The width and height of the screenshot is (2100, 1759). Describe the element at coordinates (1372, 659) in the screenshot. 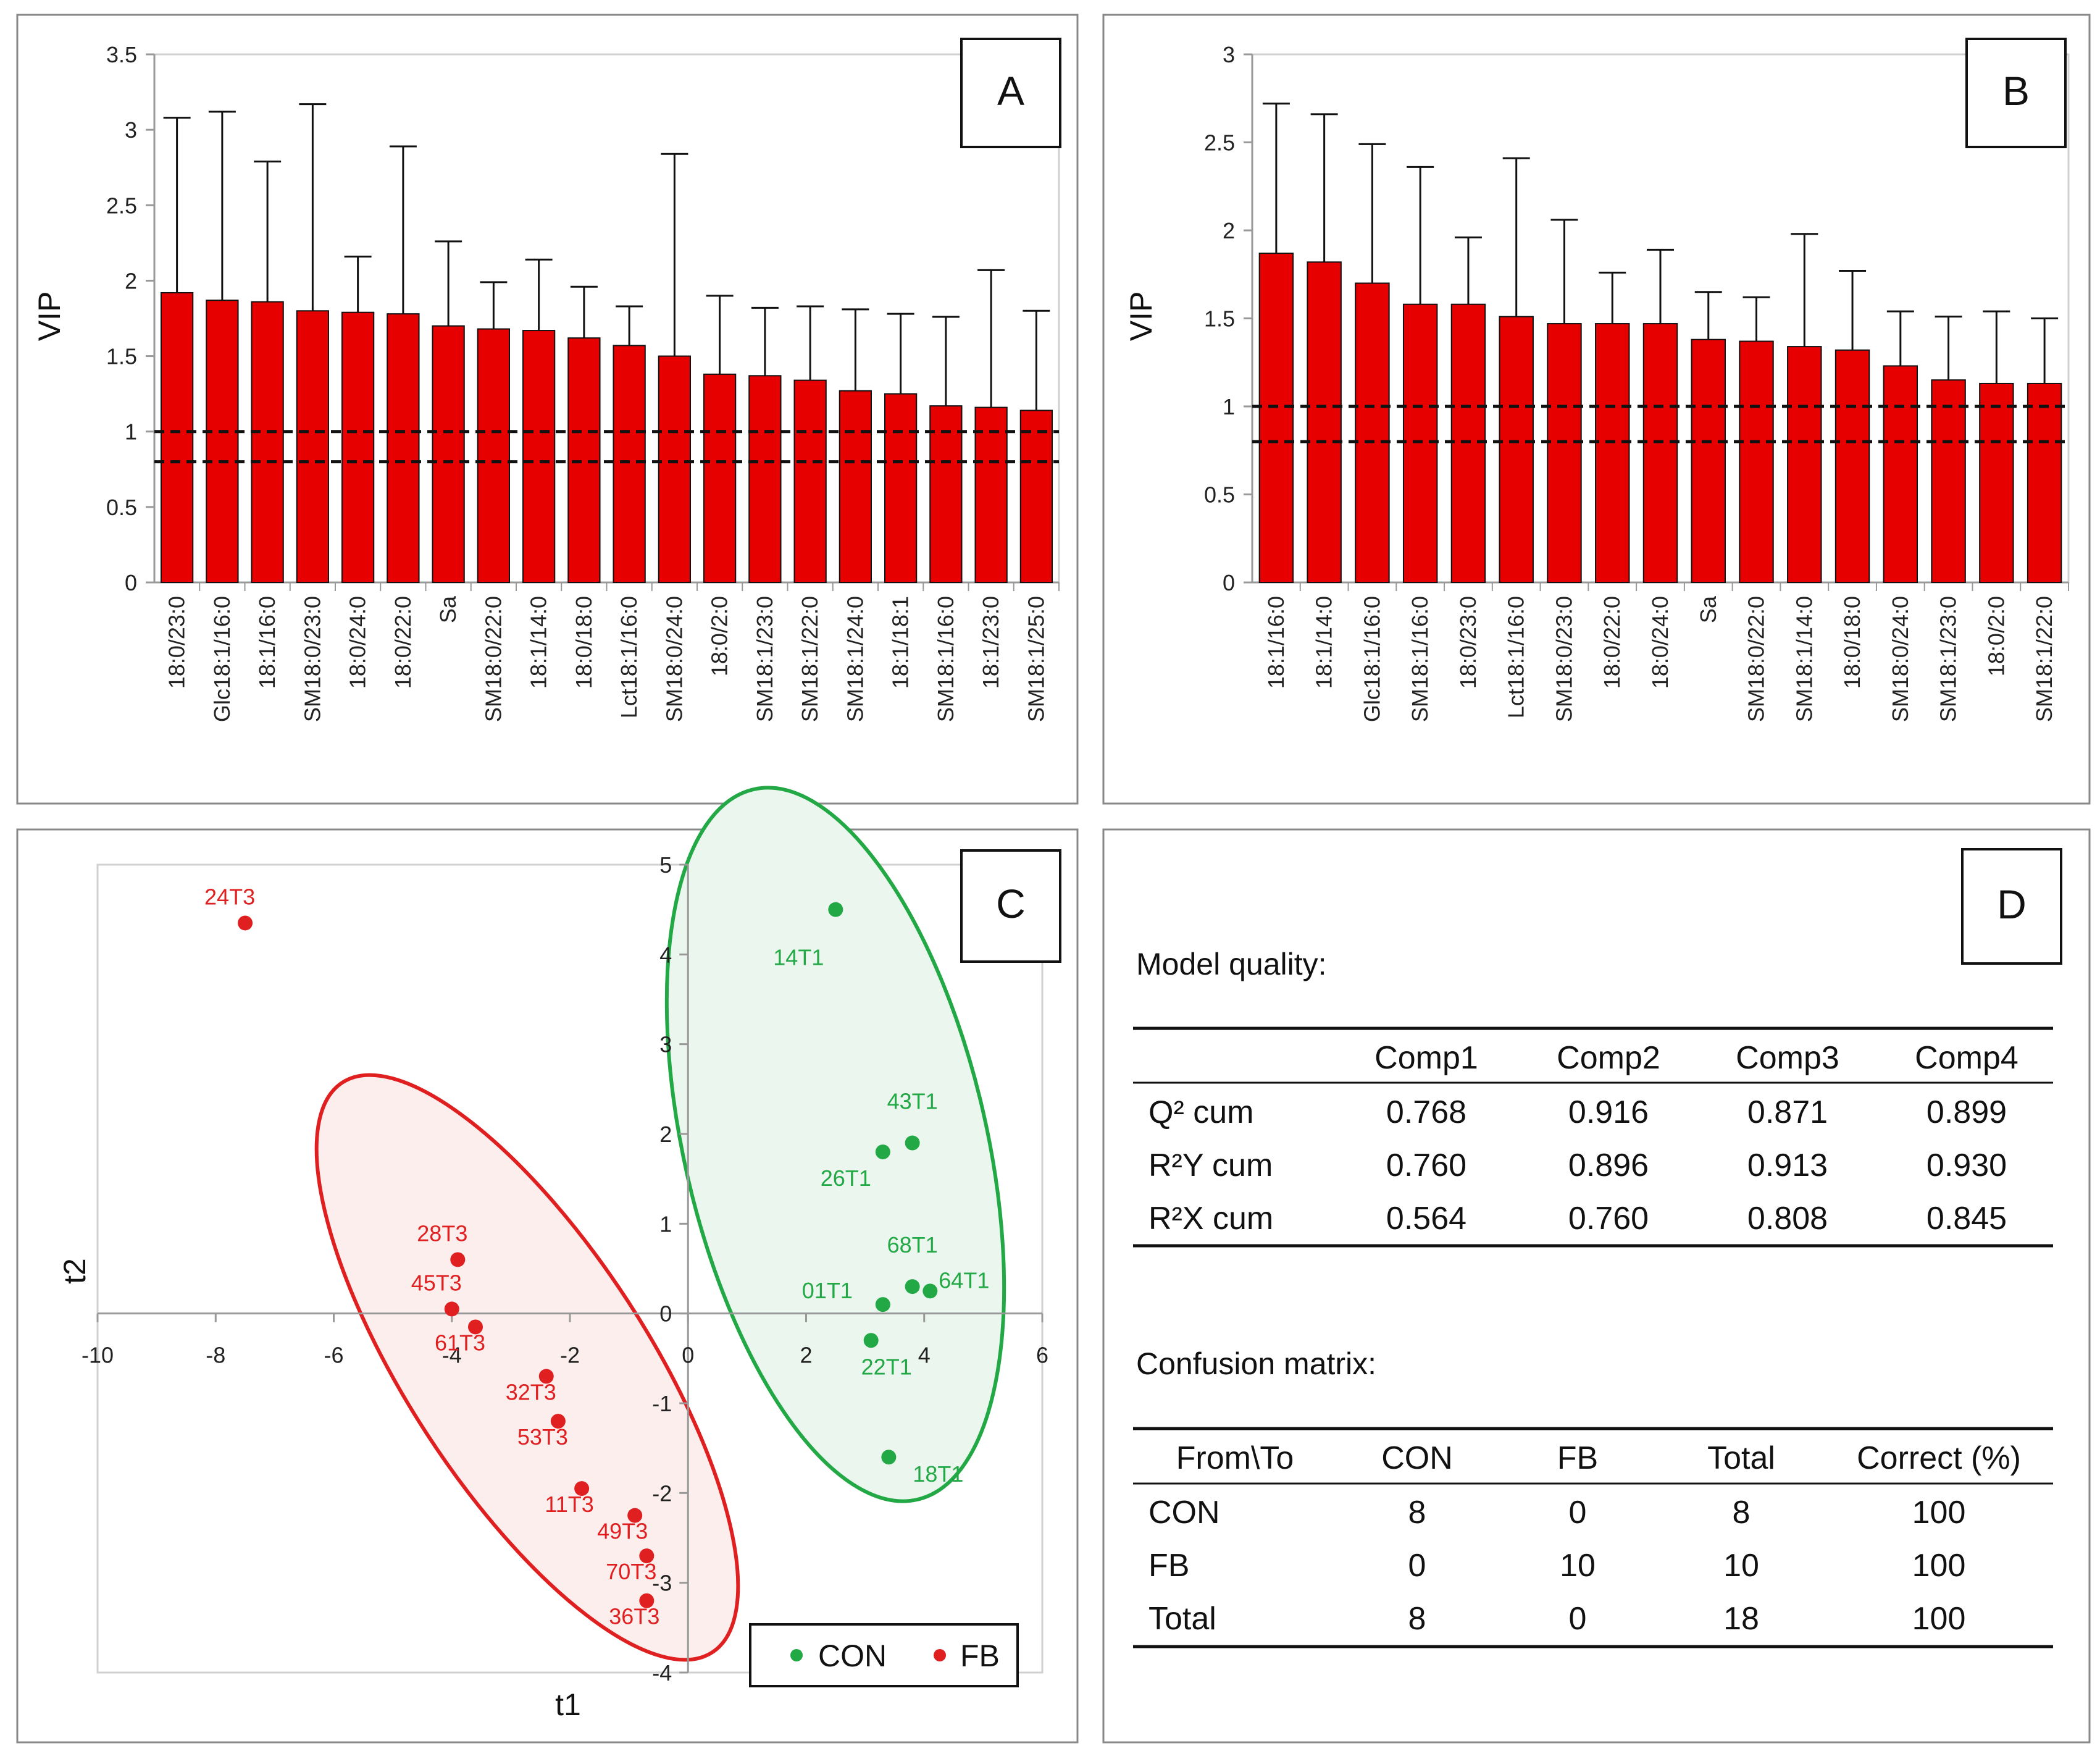

I see `b-category-label: Glc18:1/16:0` at that location.